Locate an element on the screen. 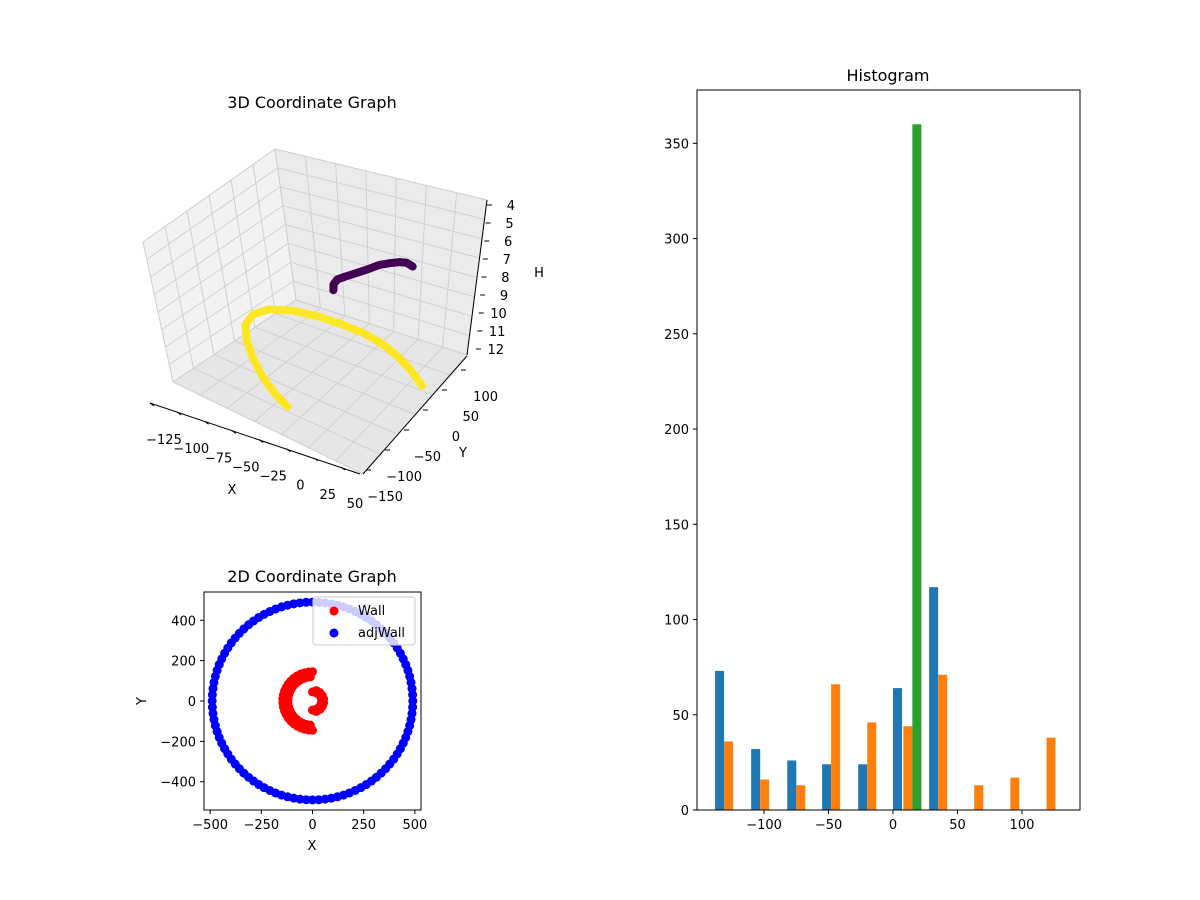  z-axis-line is located at coordinates (477, 277).